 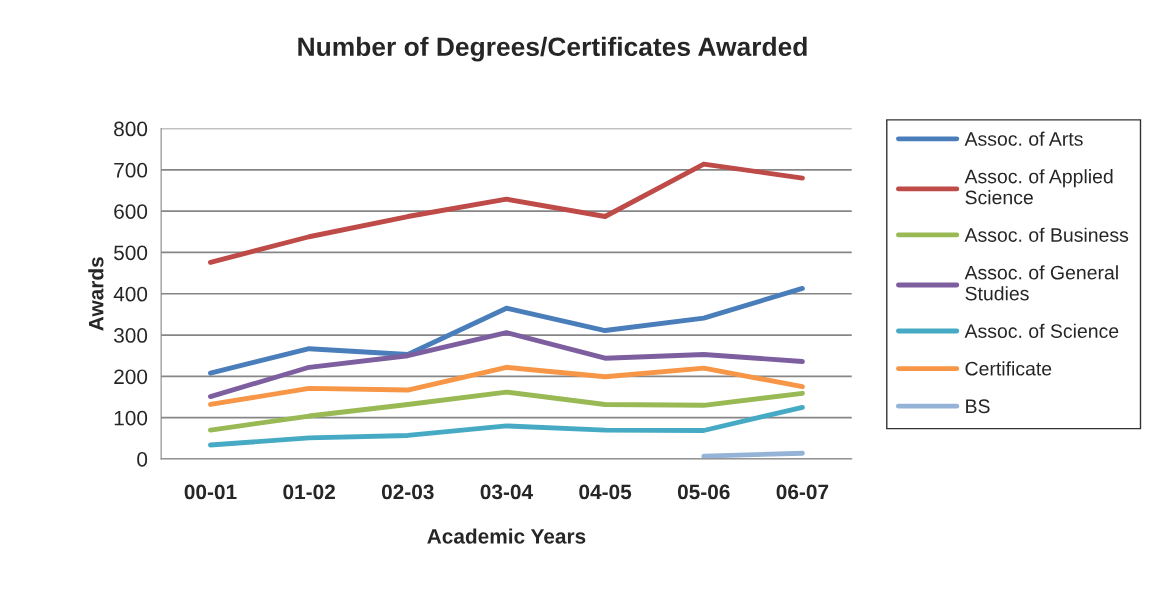 I want to click on y-tick-label: 800, so click(x=131, y=129).